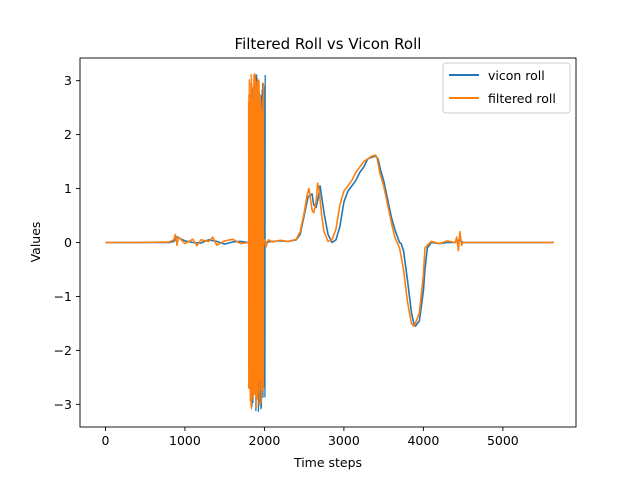  Describe the element at coordinates (265, 440) in the screenshot. I see `x-tick-label: 2000` at that location.